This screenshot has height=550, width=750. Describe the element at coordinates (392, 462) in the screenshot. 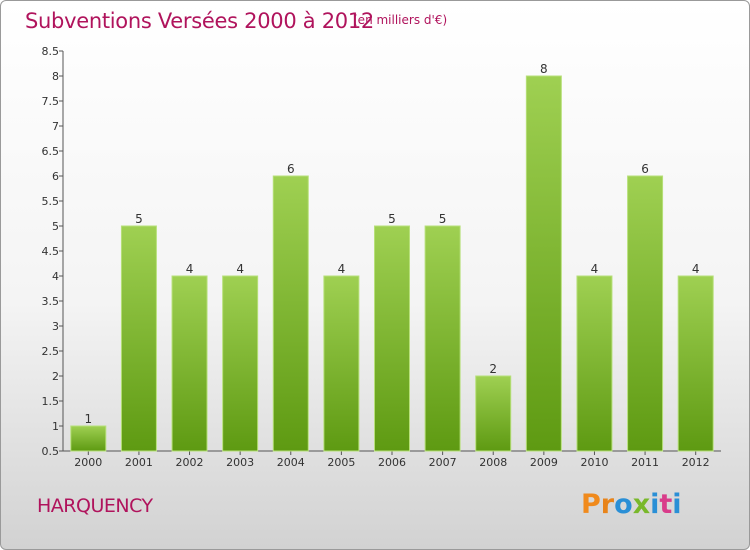

I see `x-tick-label: 2006` at that location.